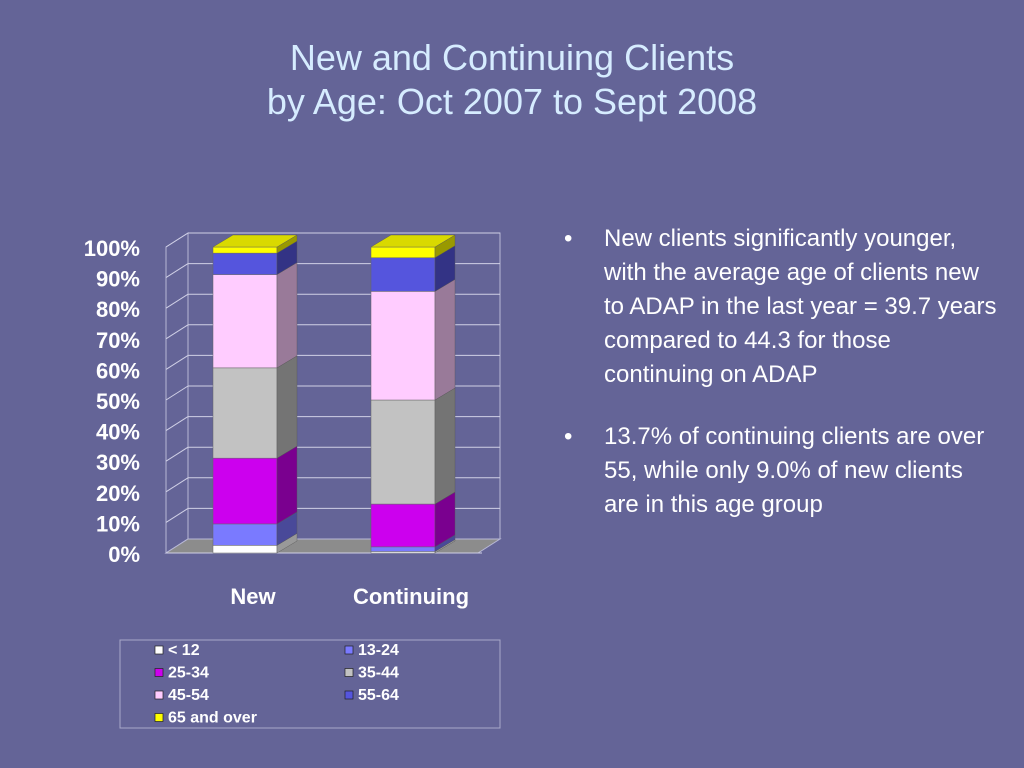  I want to click on legend-label: 45-54, so click(188, 695).